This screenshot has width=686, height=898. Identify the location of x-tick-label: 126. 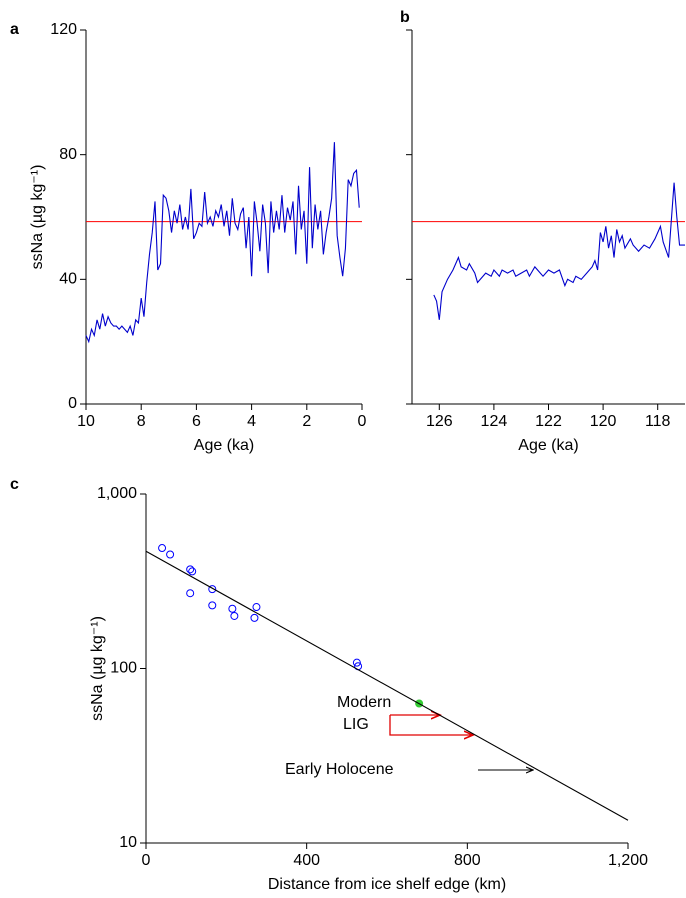
(439, 421).